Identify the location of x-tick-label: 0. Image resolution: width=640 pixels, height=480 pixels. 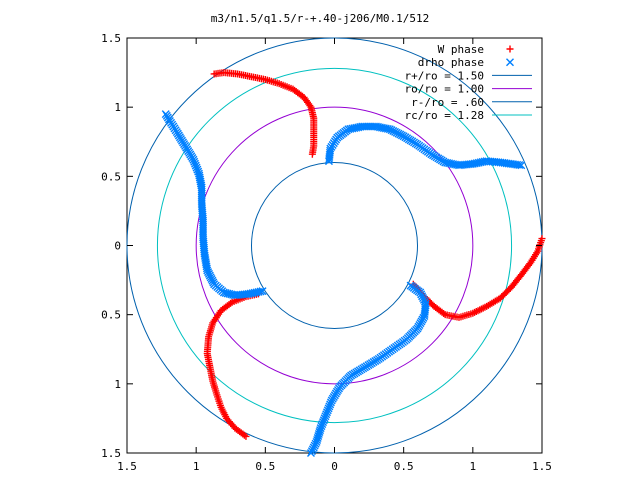
(334, 466).